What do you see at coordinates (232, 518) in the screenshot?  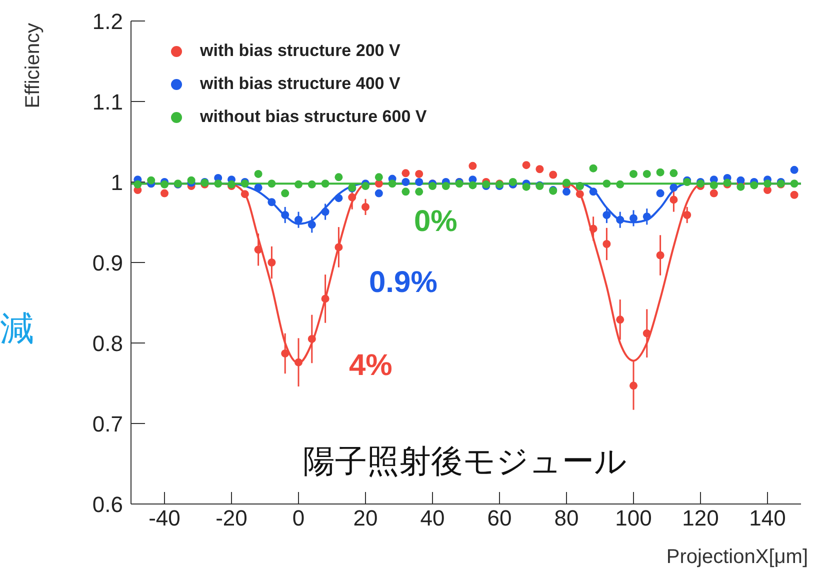 I see `x-tick-label: -20` at bounding box center [232, 518].